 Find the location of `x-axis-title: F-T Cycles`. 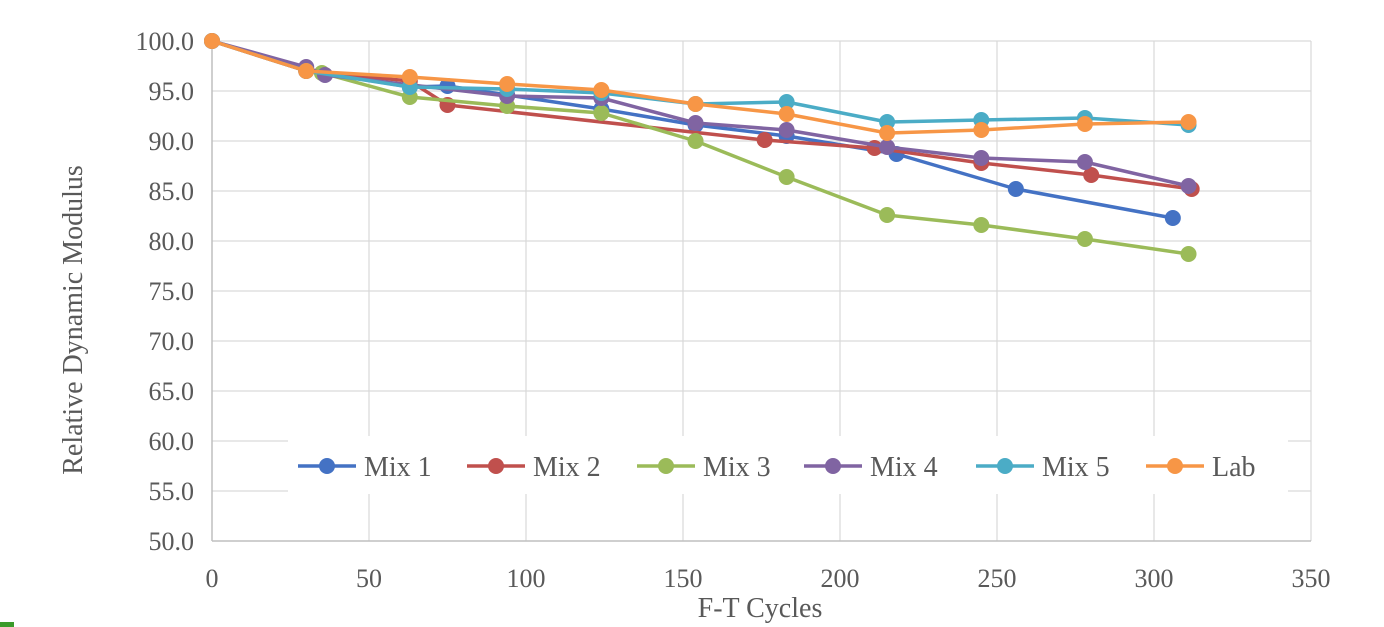

x-axis-title: F-T Cycles is located at coordinates (760, 608).